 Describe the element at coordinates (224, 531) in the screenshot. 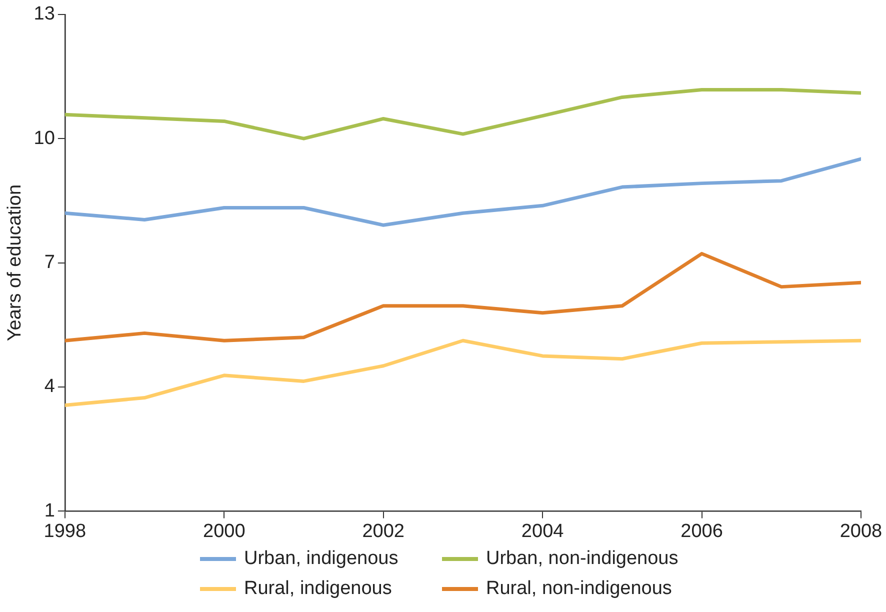

I see `x-tick-label: 2000` at that location.